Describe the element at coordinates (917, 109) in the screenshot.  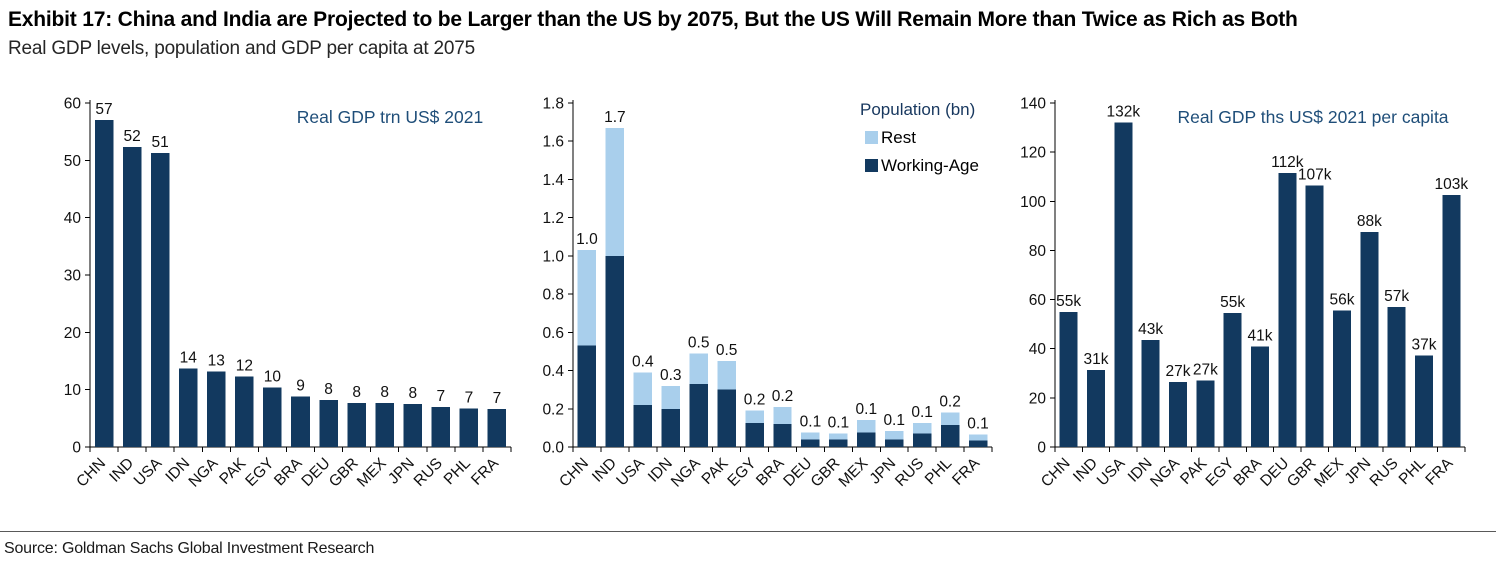
I see `legend-title: Population (bn)` at that location.